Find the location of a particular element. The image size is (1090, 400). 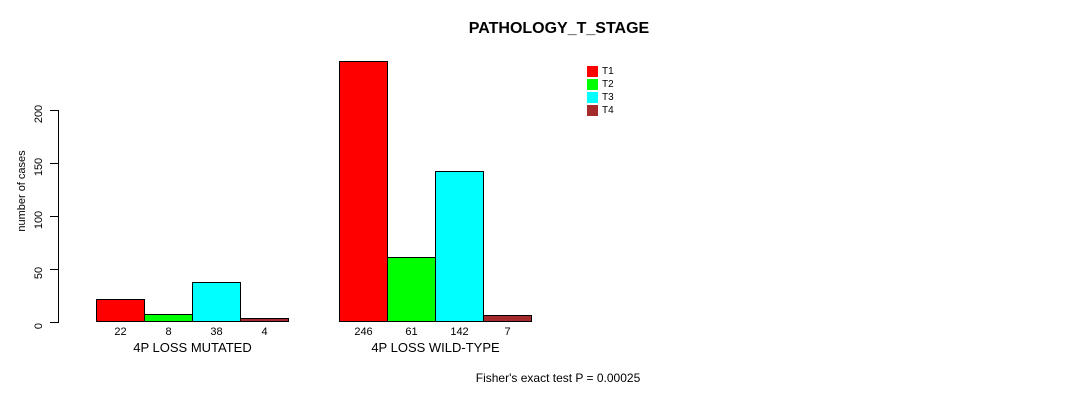

bar-t1-group2 is located at coordinates (363, 191).